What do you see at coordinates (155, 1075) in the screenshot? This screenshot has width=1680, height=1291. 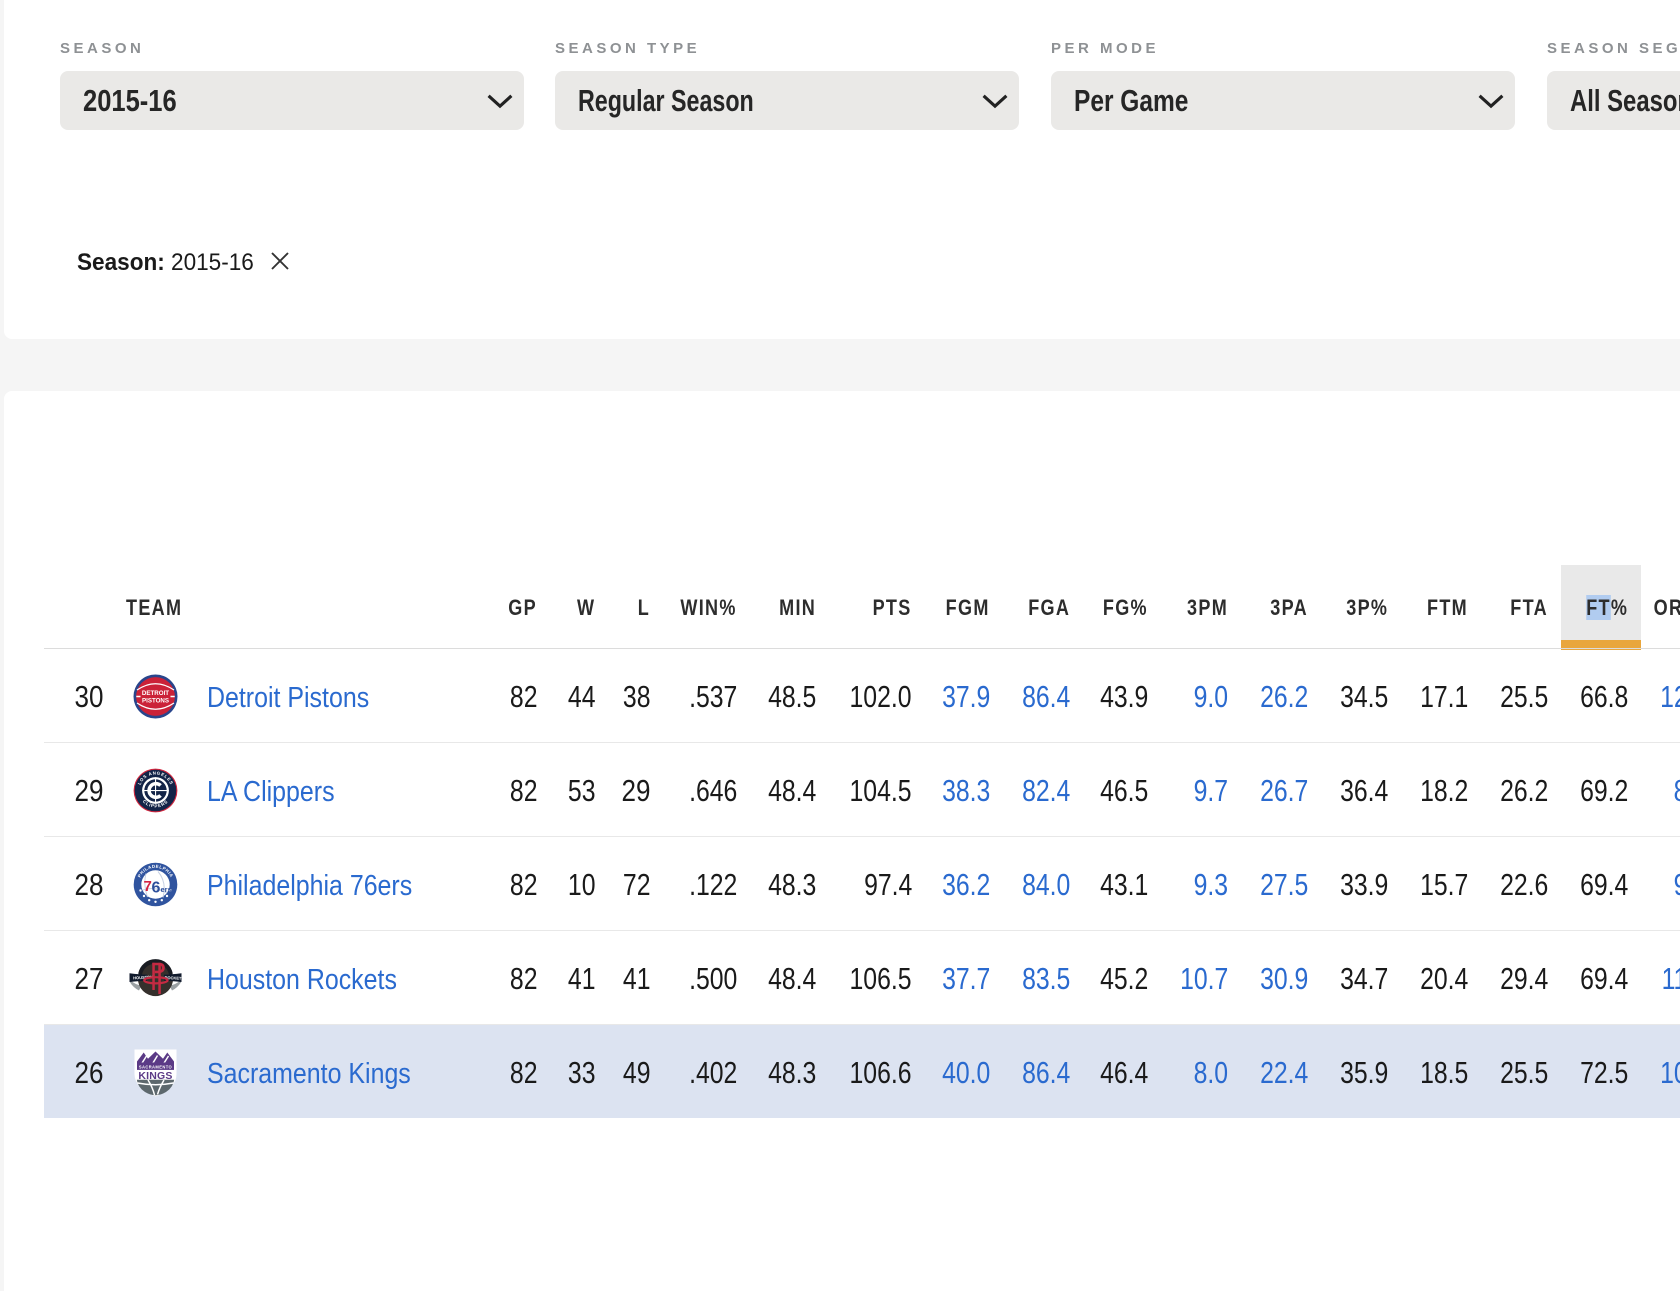 I see `svg-text: KINGS` at bounding box center [155, 1075].